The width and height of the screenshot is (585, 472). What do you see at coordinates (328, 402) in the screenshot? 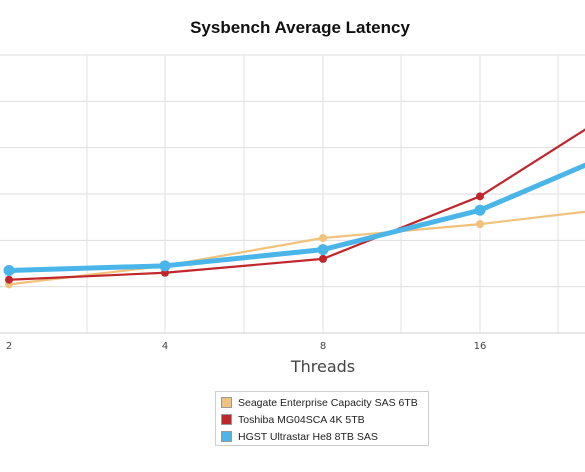
I see `legend-label-seagate: Seagate Enterprise Capacity SAS 6TB` at bounding box center [328, 402].